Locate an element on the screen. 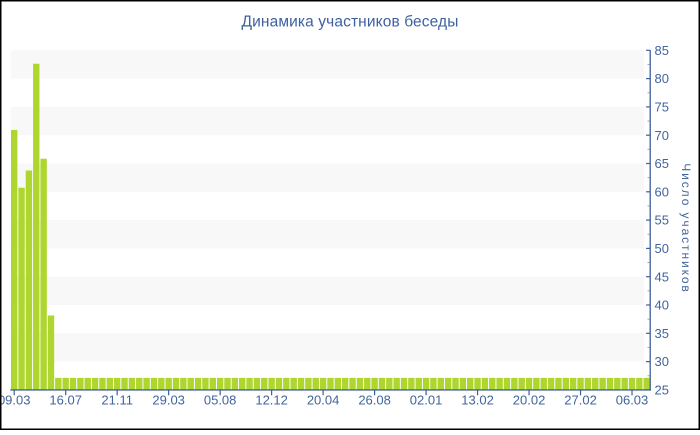 The width and height of the screenshot is (700, 435). svg-text: 02.01 is located at coordinates (426, 399).